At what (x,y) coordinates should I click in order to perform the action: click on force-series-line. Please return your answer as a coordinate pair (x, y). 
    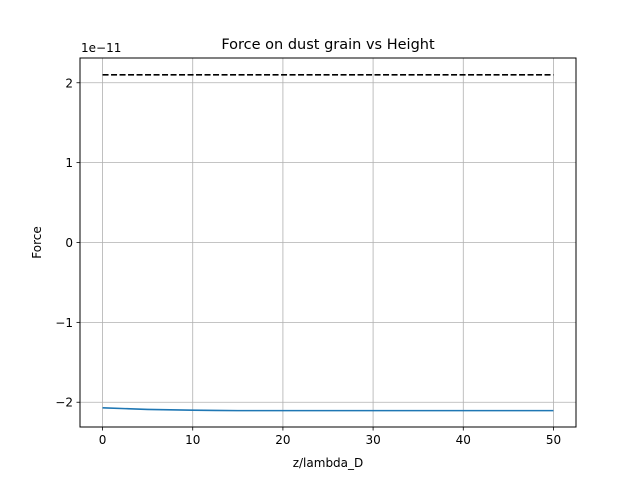
    Looking at the image, I should click on (328, 409).